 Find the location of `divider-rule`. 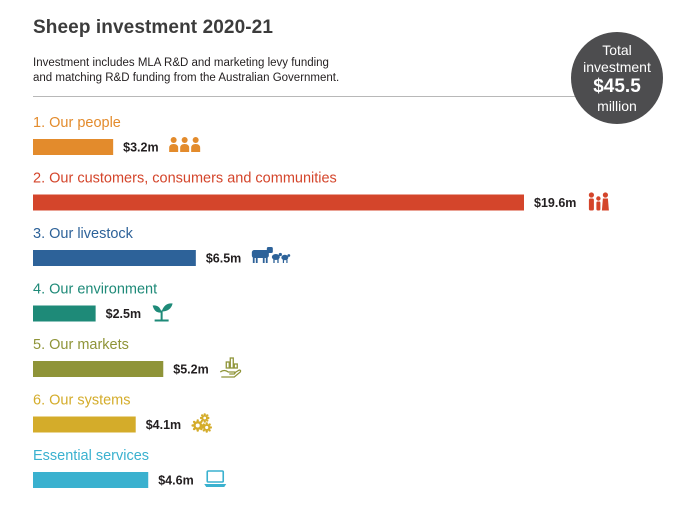

divider-rule is located at coordinates (317, 96).